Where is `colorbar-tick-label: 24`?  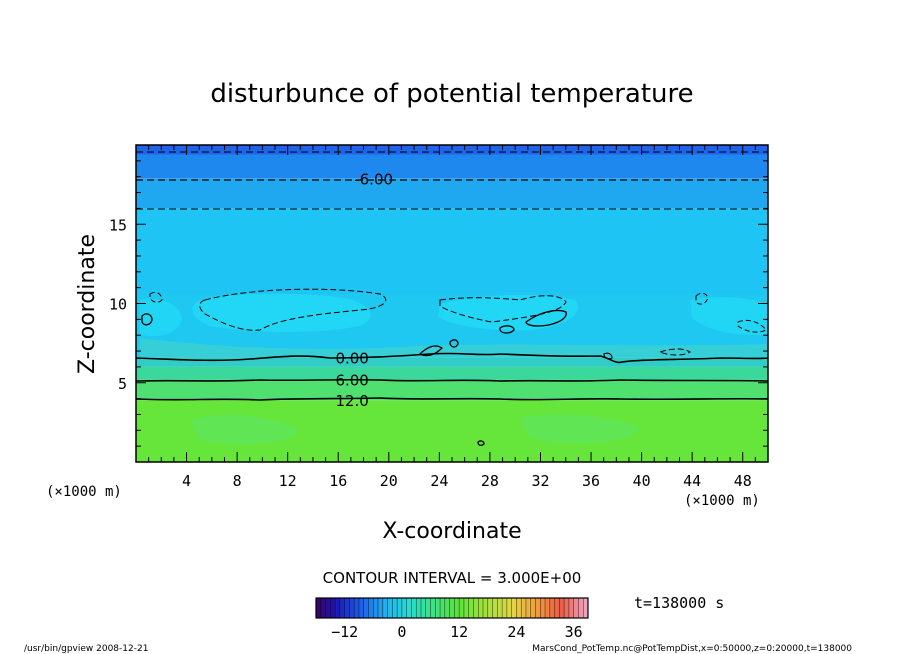
colorbar-tick-label: 24 is located at coordinates (516, 632).